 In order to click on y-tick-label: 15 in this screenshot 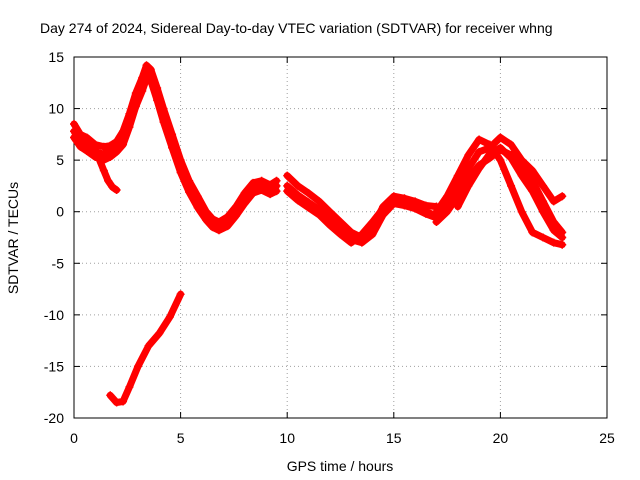, I will do `click(56, 57)`.